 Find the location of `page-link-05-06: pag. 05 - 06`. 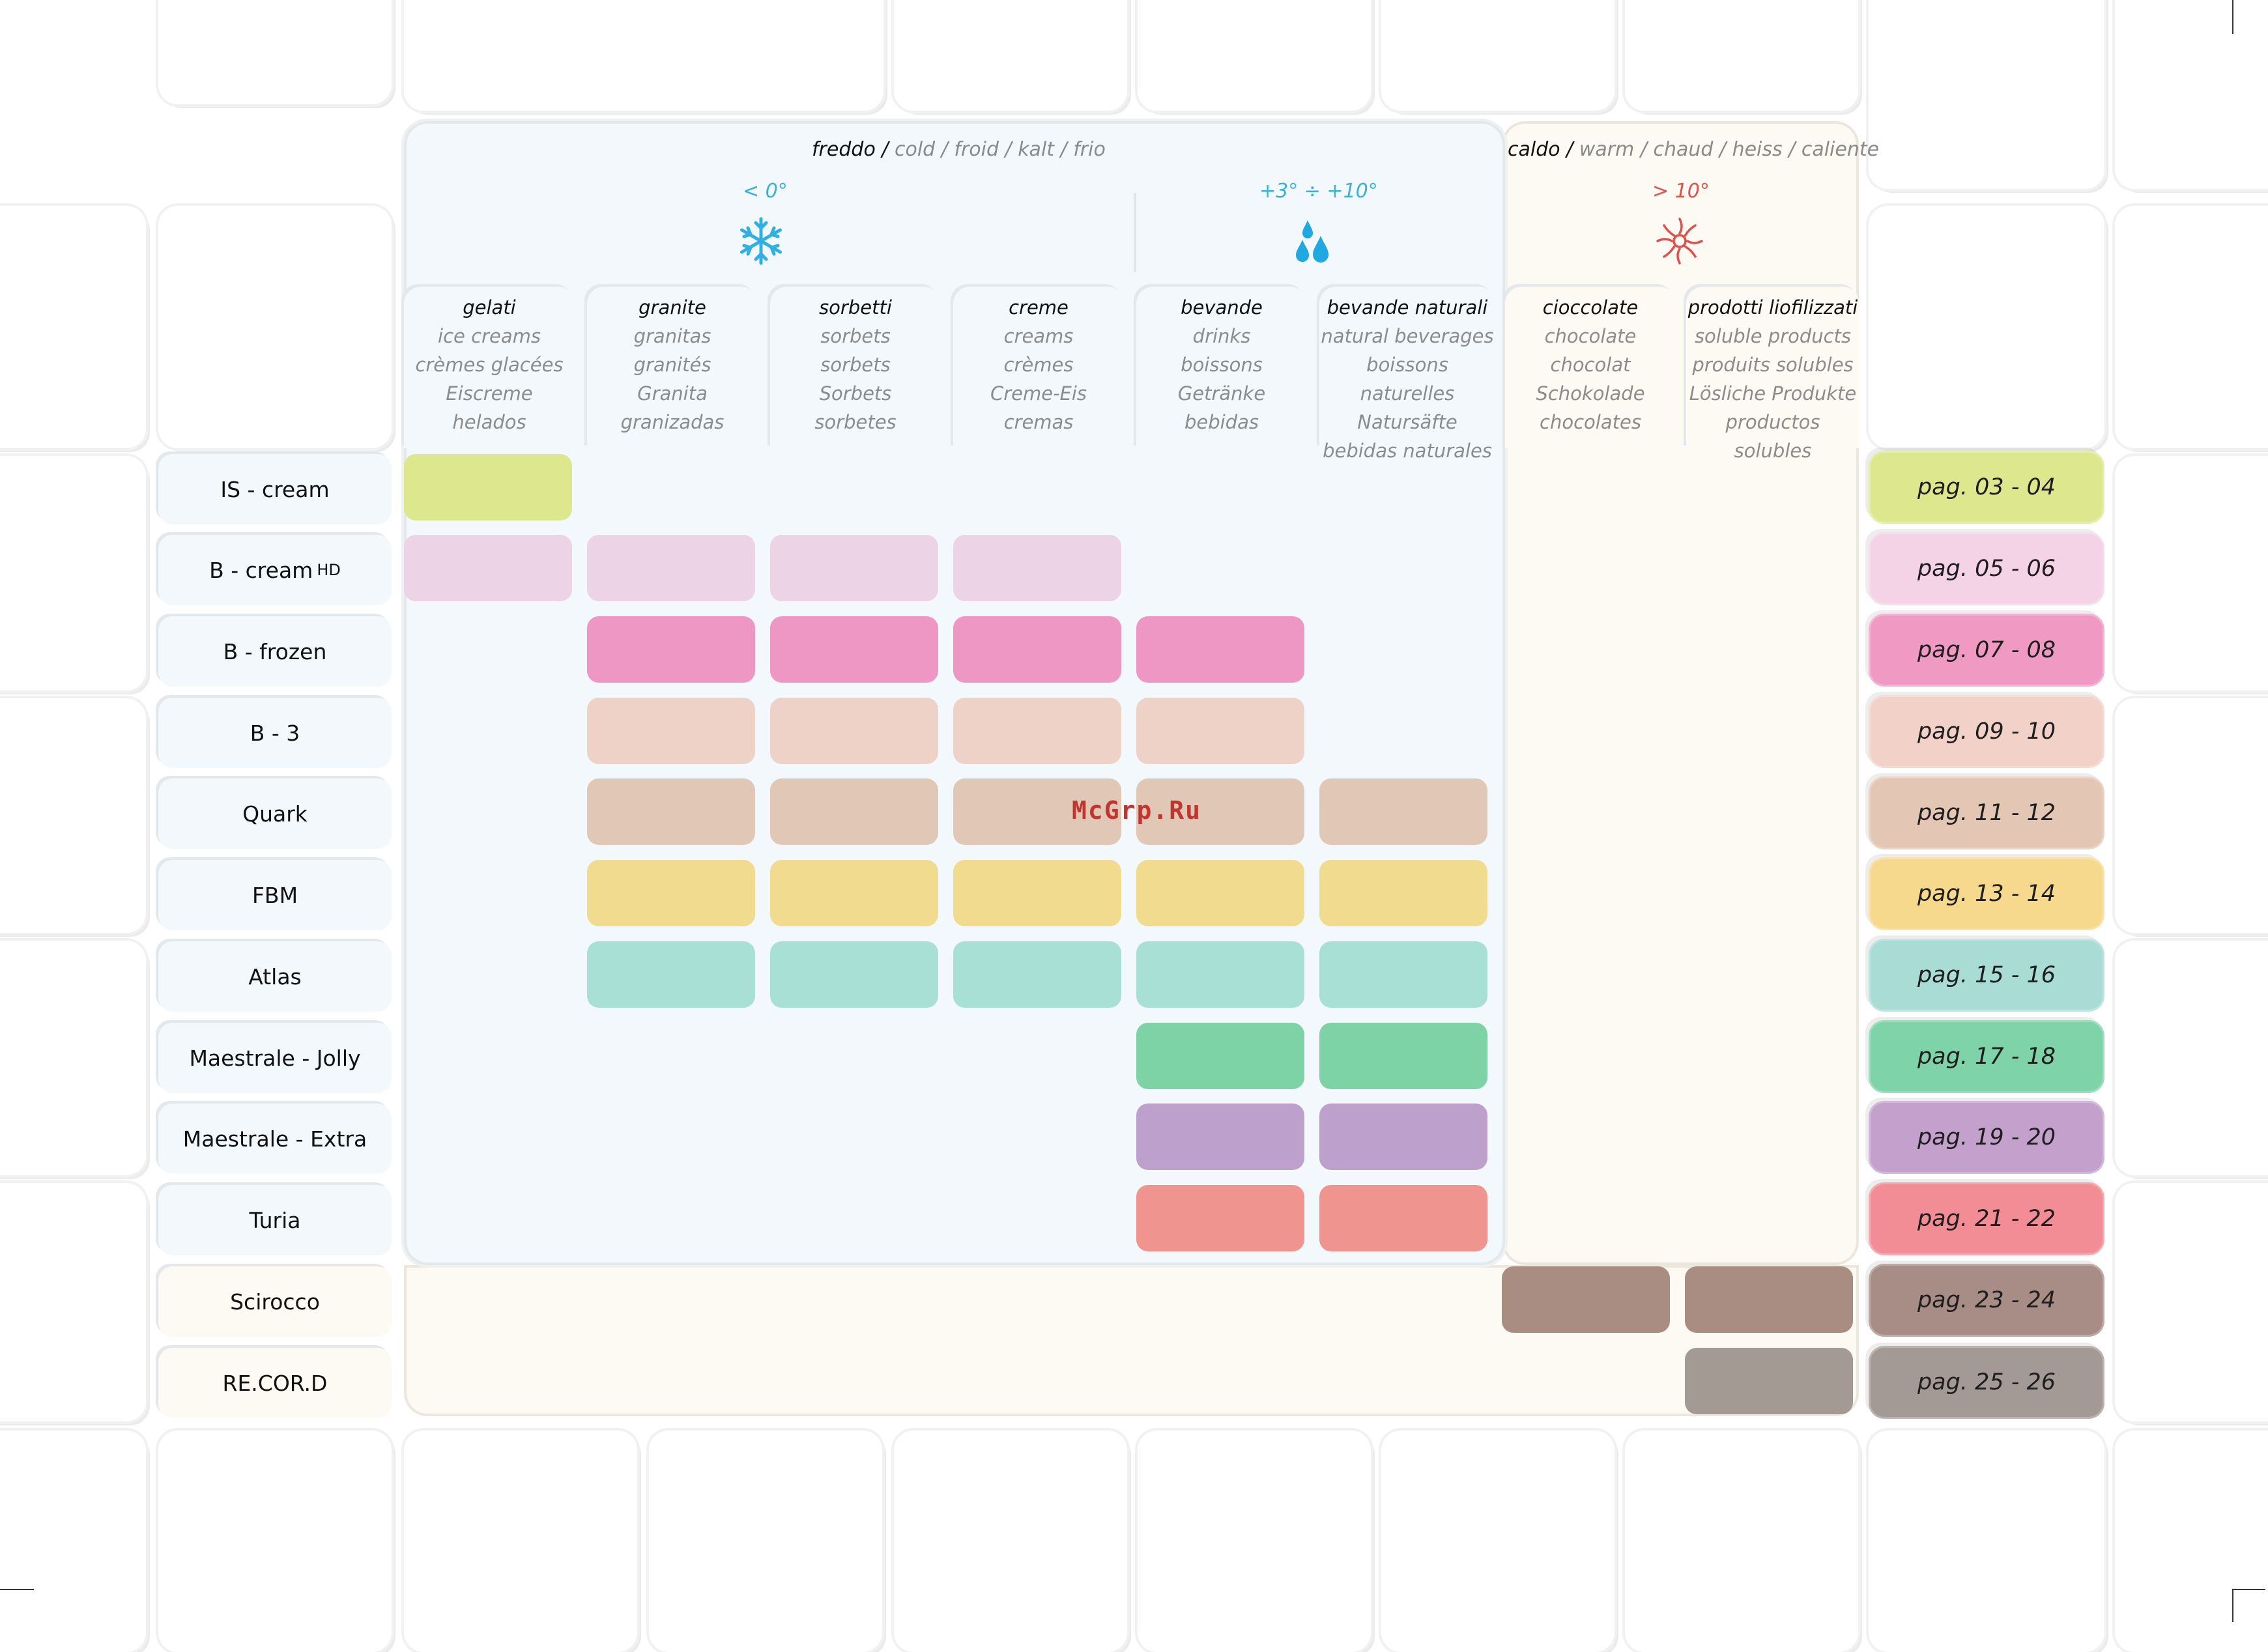

page-link-05-06: pag. 05 - 06 is located at coordinates (1986, 568).